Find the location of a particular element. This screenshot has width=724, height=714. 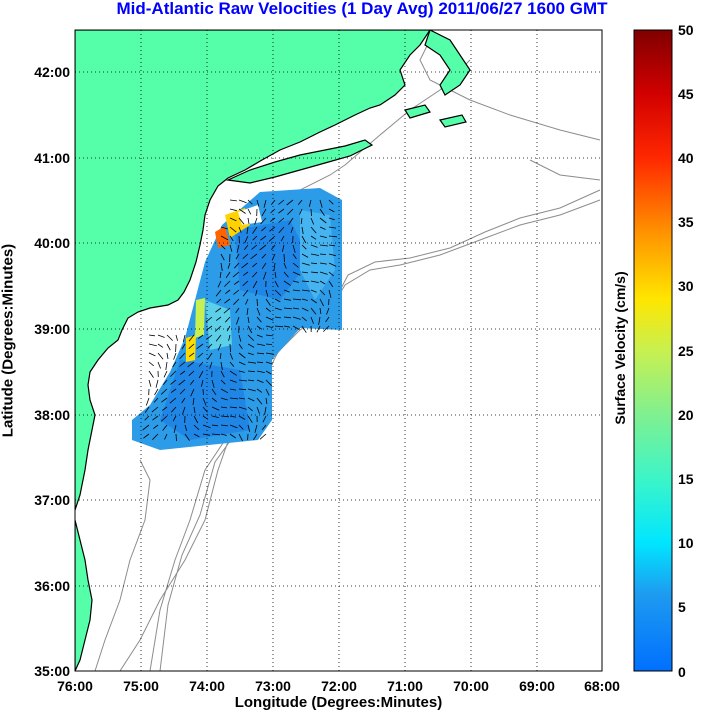

x-tick-label: 68:00 is located at coordinates (602, 686).